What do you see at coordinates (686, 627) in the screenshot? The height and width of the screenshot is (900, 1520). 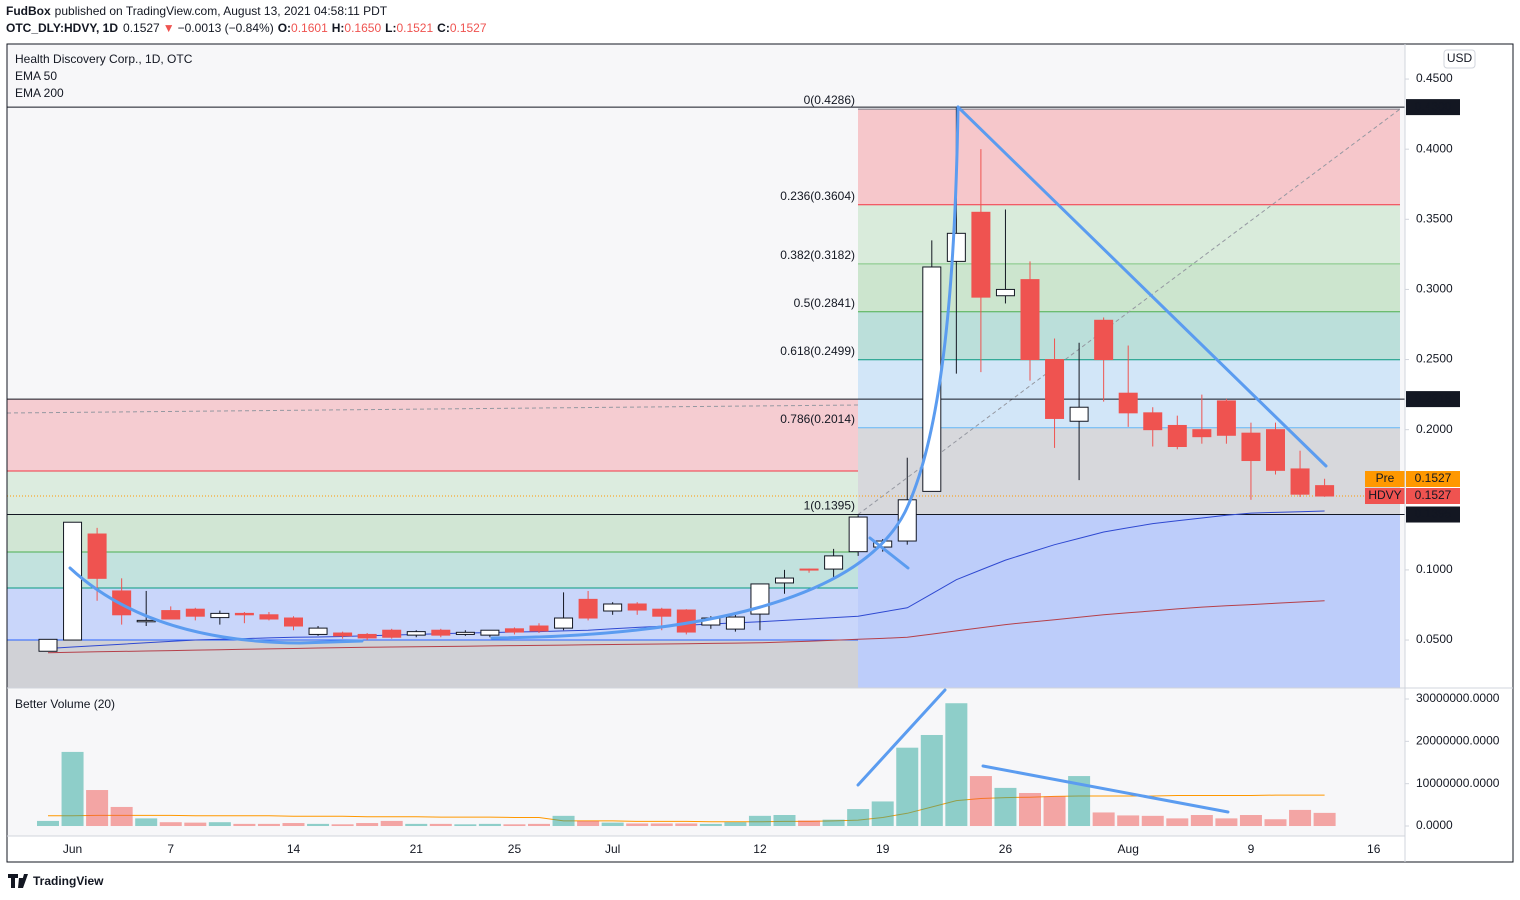 I see `ema-line` at bounding box center [686, 627].